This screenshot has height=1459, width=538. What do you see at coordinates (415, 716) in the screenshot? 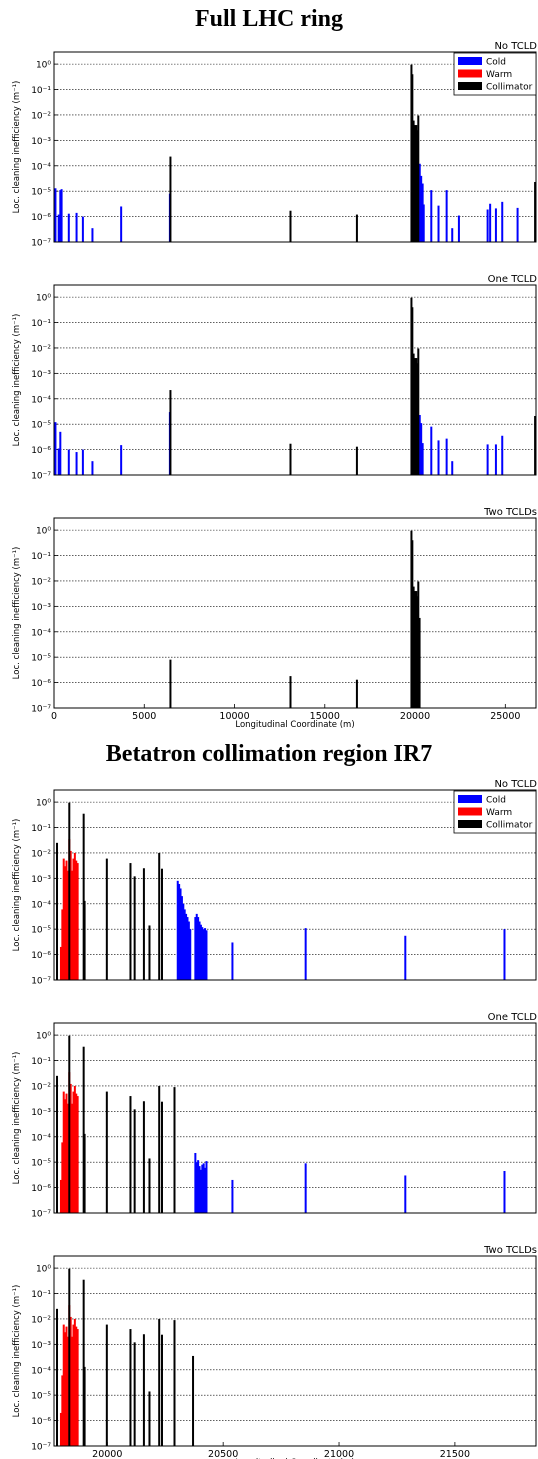
I see `x-tick-label: 20000` at bounding box center [415, 716].